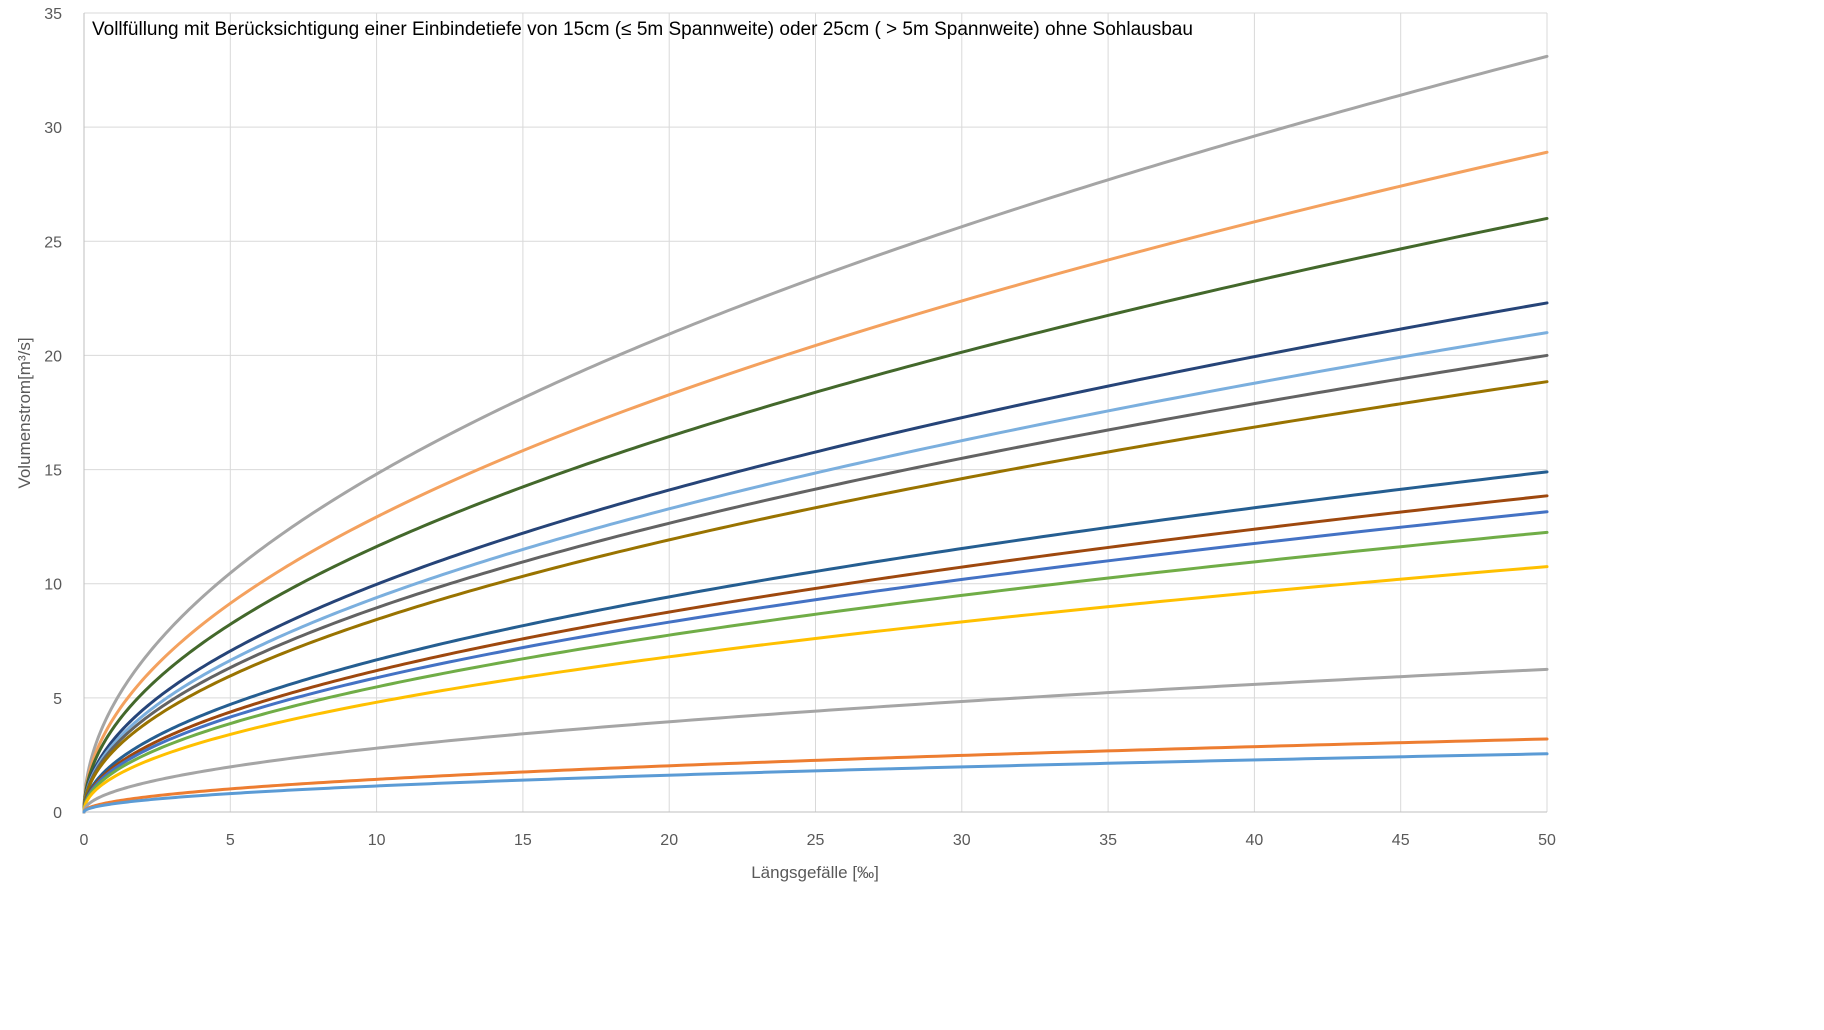 The width and height of the screenshot is (1824, 1030). I want to click on x-tick-label: 5, so click(230, 840).